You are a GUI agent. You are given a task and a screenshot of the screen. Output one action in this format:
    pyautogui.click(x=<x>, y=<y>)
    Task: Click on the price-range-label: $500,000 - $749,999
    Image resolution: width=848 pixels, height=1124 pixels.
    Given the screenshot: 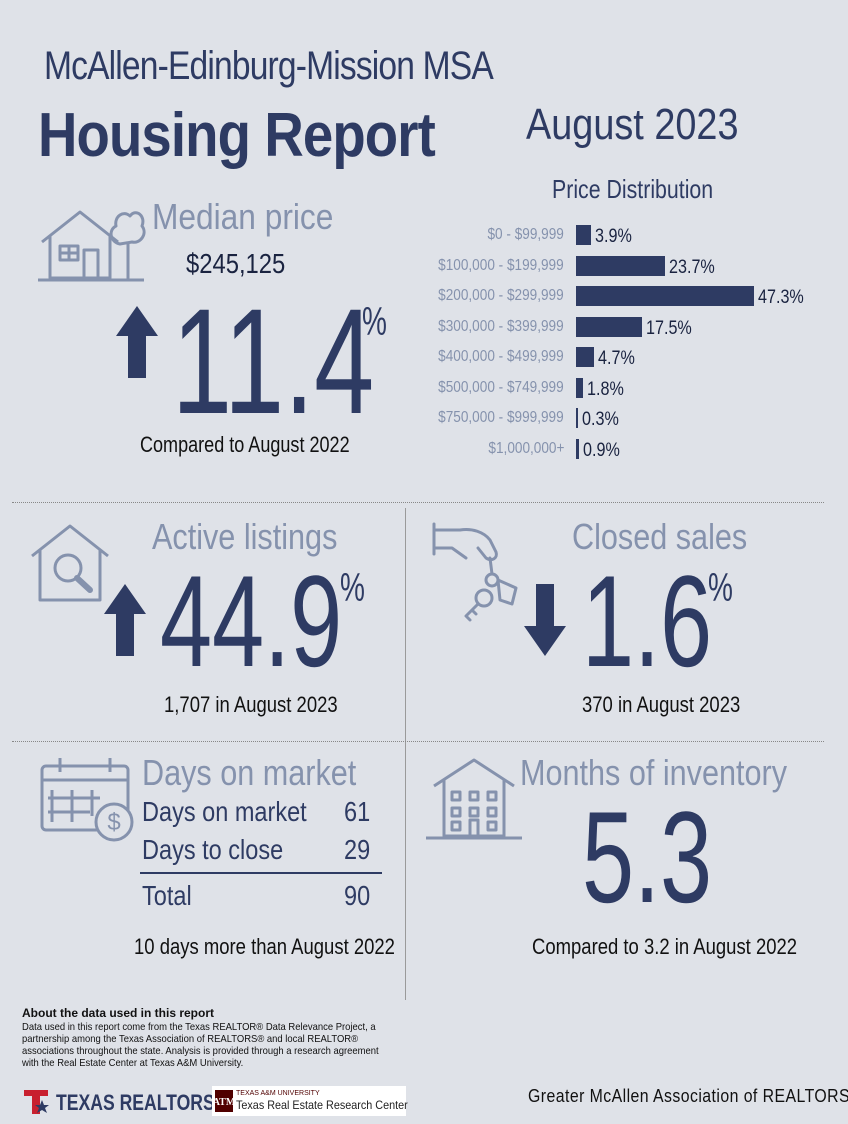 What is the action you would take?
    pyautogui.click(x=501, y=387)
    